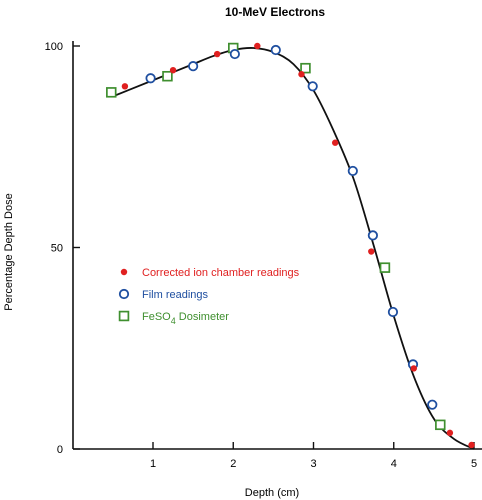 This screenshot has width=482, height=500. Describe the element at coordinates (153, 464) in the screenshot. I see `x-tick-label: 1` at that location.